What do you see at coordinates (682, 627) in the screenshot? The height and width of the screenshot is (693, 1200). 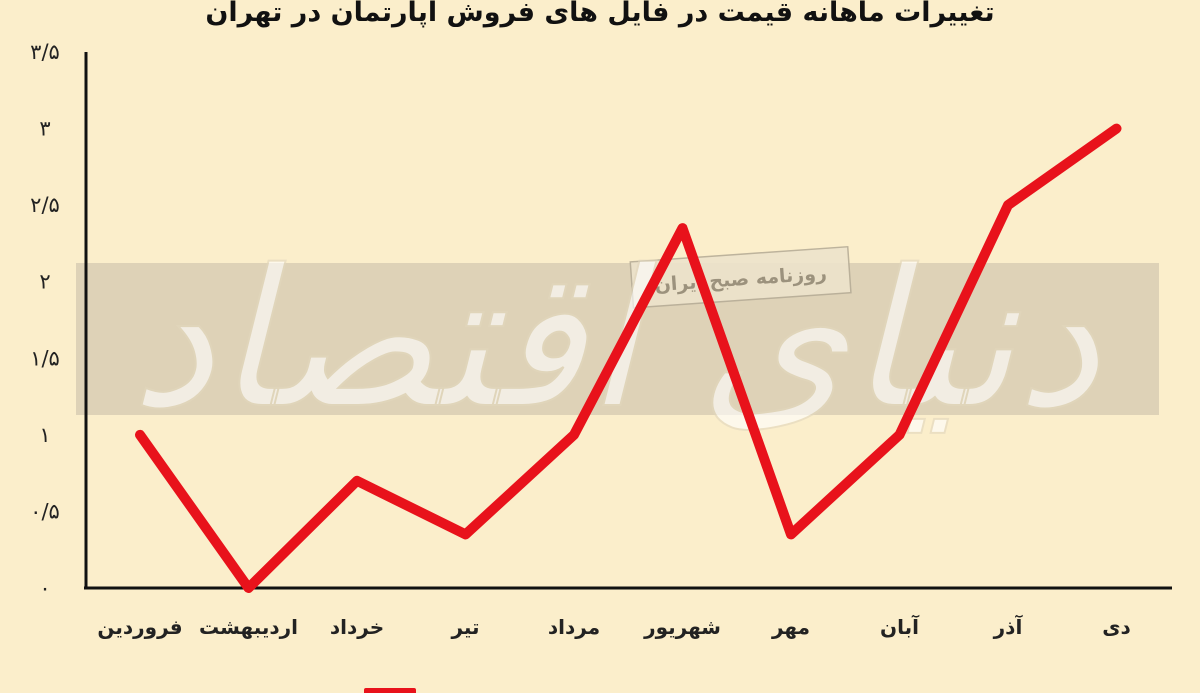 I see `x-tick-label: شهریور` at bounding box center [682, 627].